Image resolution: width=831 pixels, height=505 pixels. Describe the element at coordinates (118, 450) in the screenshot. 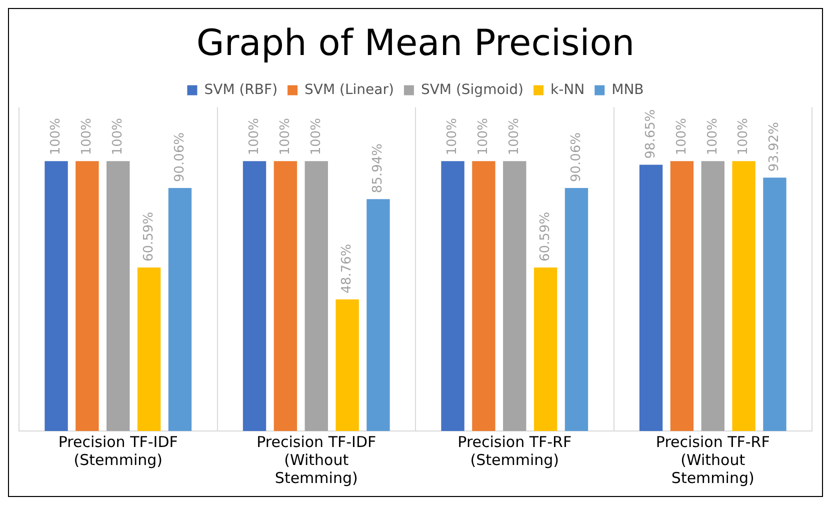

I see `x-tick-label: Precision TF-IDF (Stemming)` at that location.